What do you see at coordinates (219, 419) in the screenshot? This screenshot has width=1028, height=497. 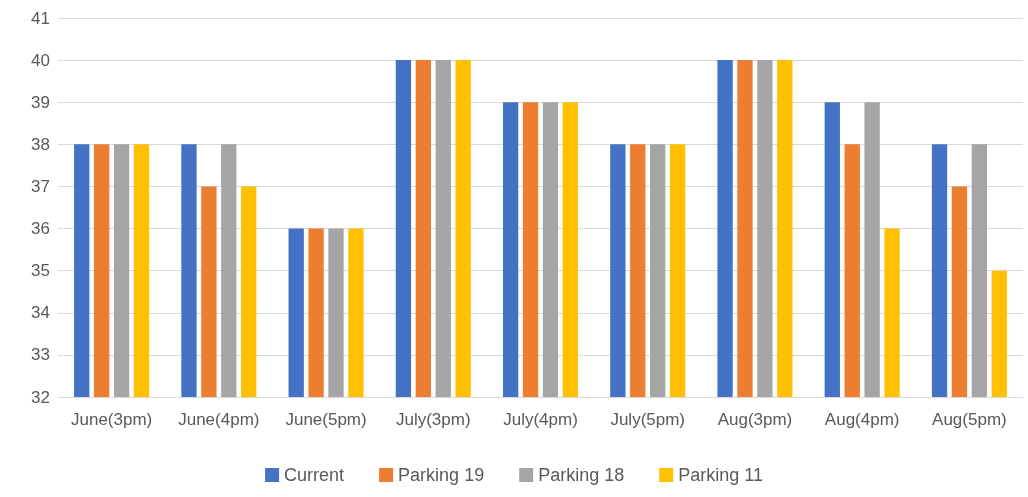 I see `x-tick-label: June(4pm)` at bounding box center [219, 419].